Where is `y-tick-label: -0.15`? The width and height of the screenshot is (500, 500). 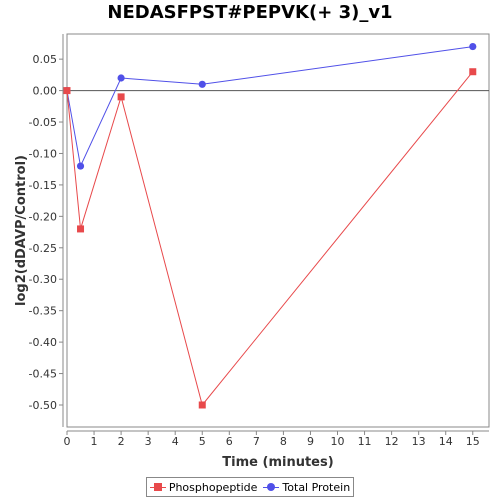
y-tick-label: -0.15 is located at coordinates (43, 185).